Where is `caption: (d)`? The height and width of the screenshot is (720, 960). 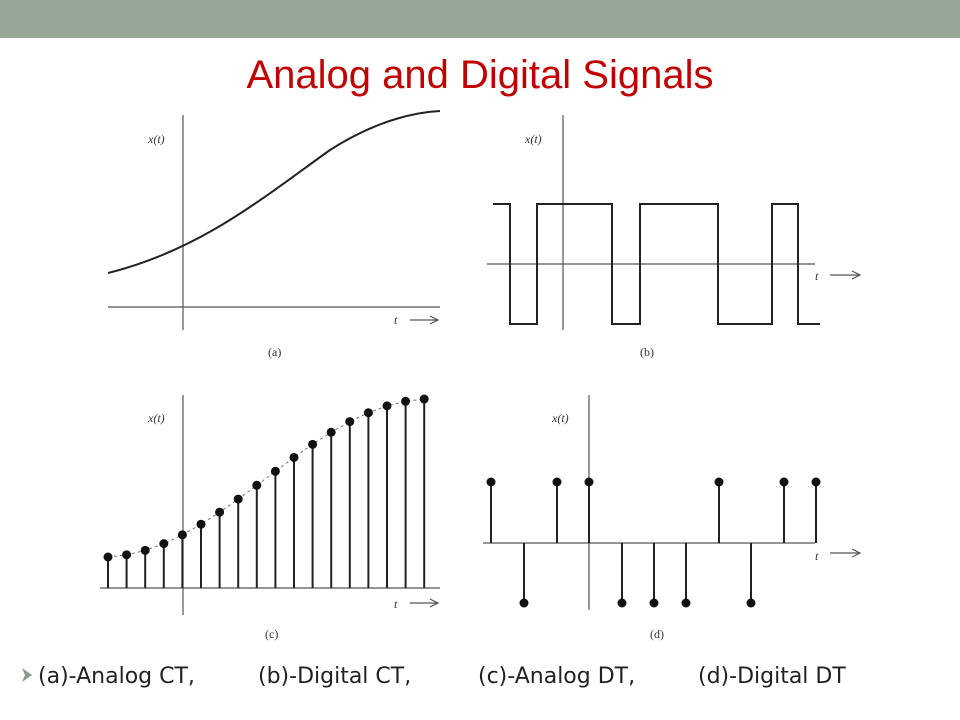
caption: (d) is located at coordinates (657, 634).